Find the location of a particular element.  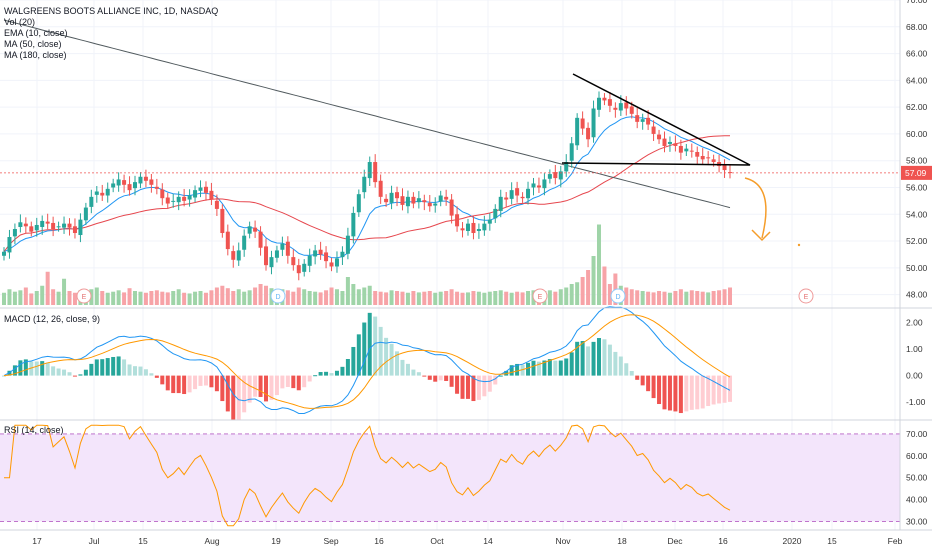

rsi-y-tick: 40.00 is located at coordinates (917, 500).